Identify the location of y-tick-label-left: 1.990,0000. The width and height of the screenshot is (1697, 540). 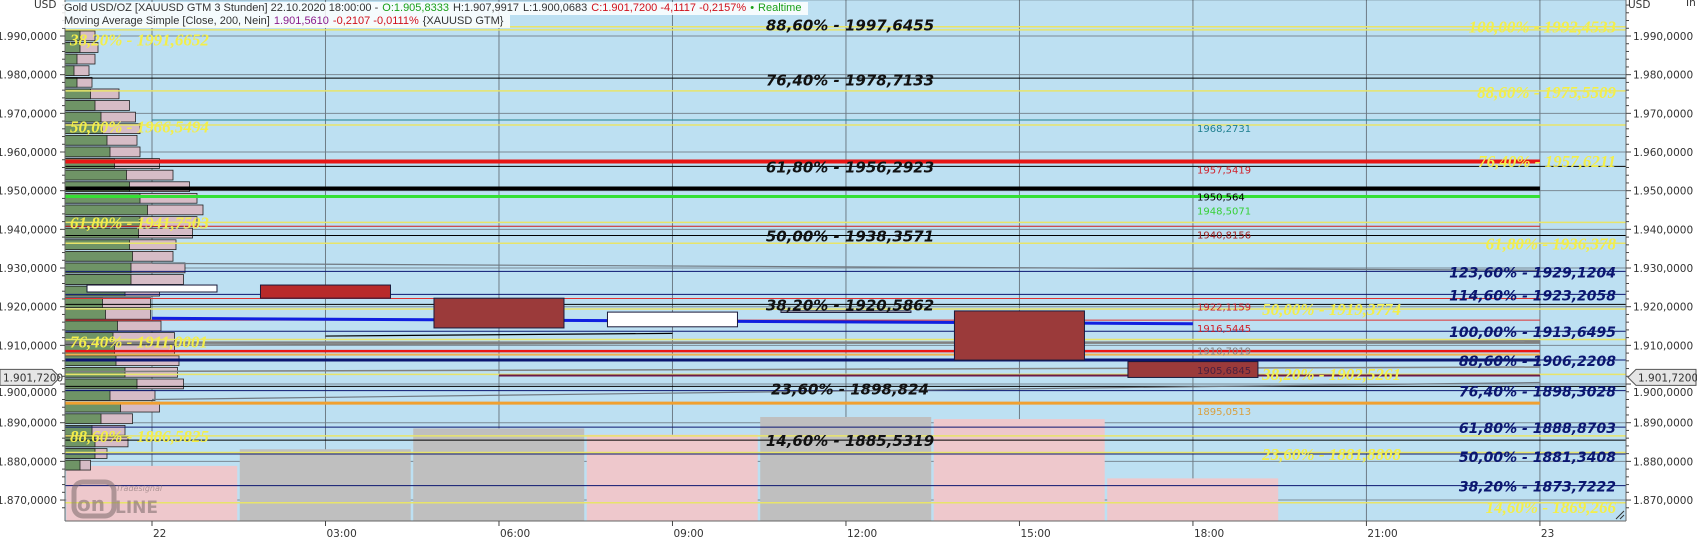
(28, 37).